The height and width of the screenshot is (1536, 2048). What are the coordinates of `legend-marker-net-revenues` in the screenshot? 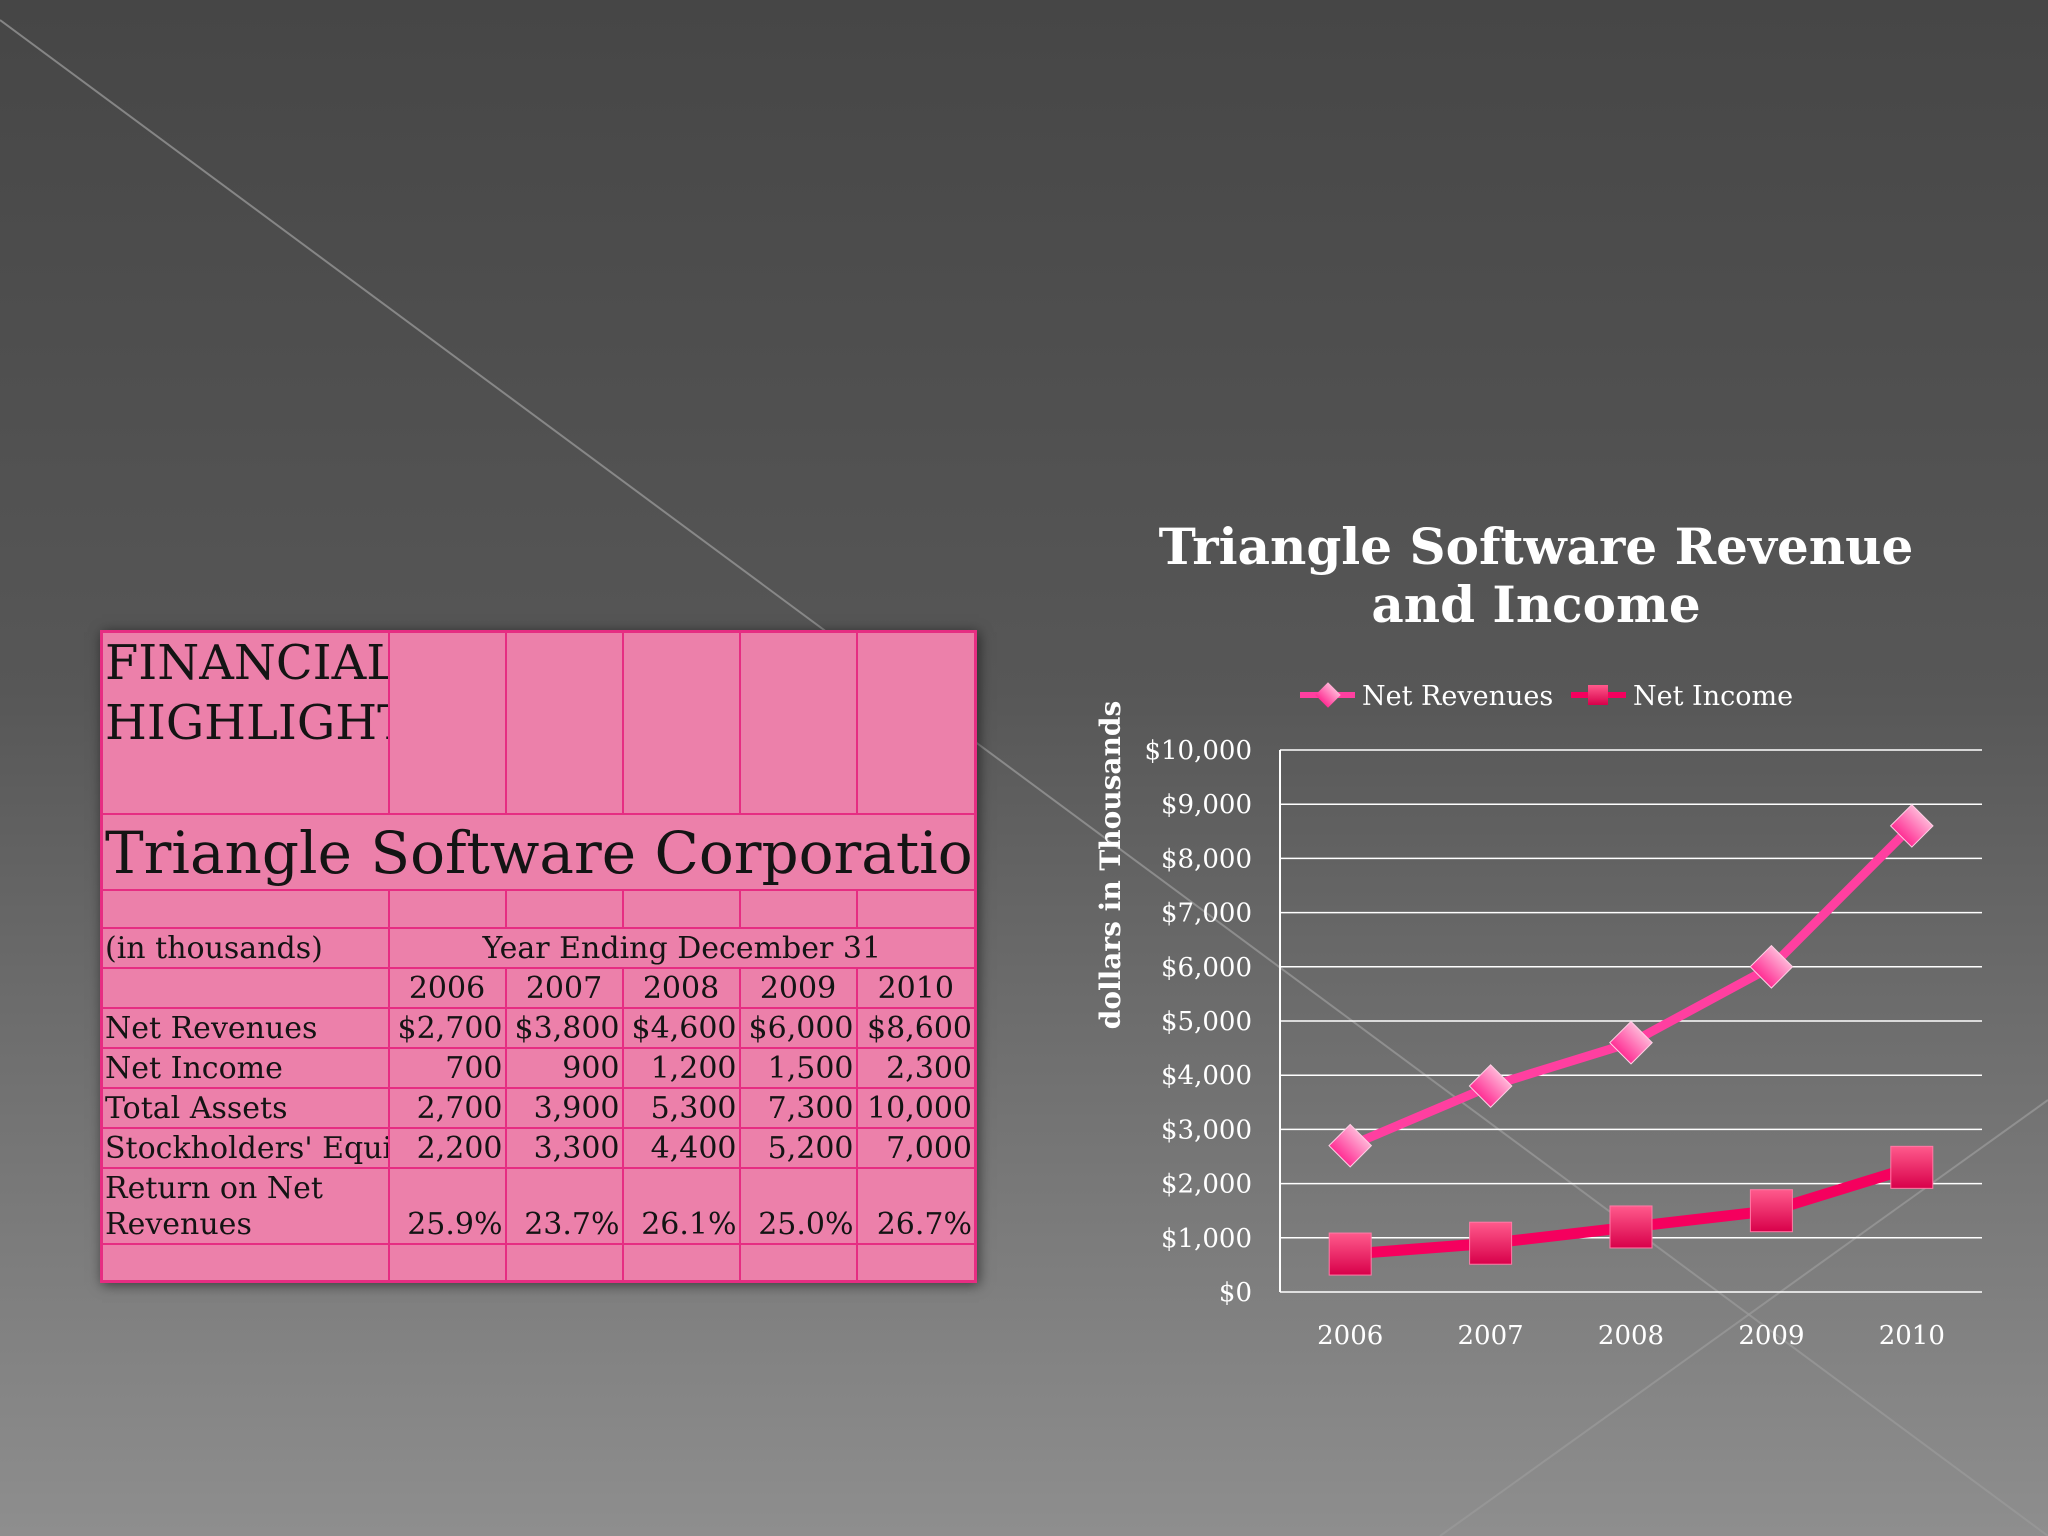 It's located at (1328, 695).